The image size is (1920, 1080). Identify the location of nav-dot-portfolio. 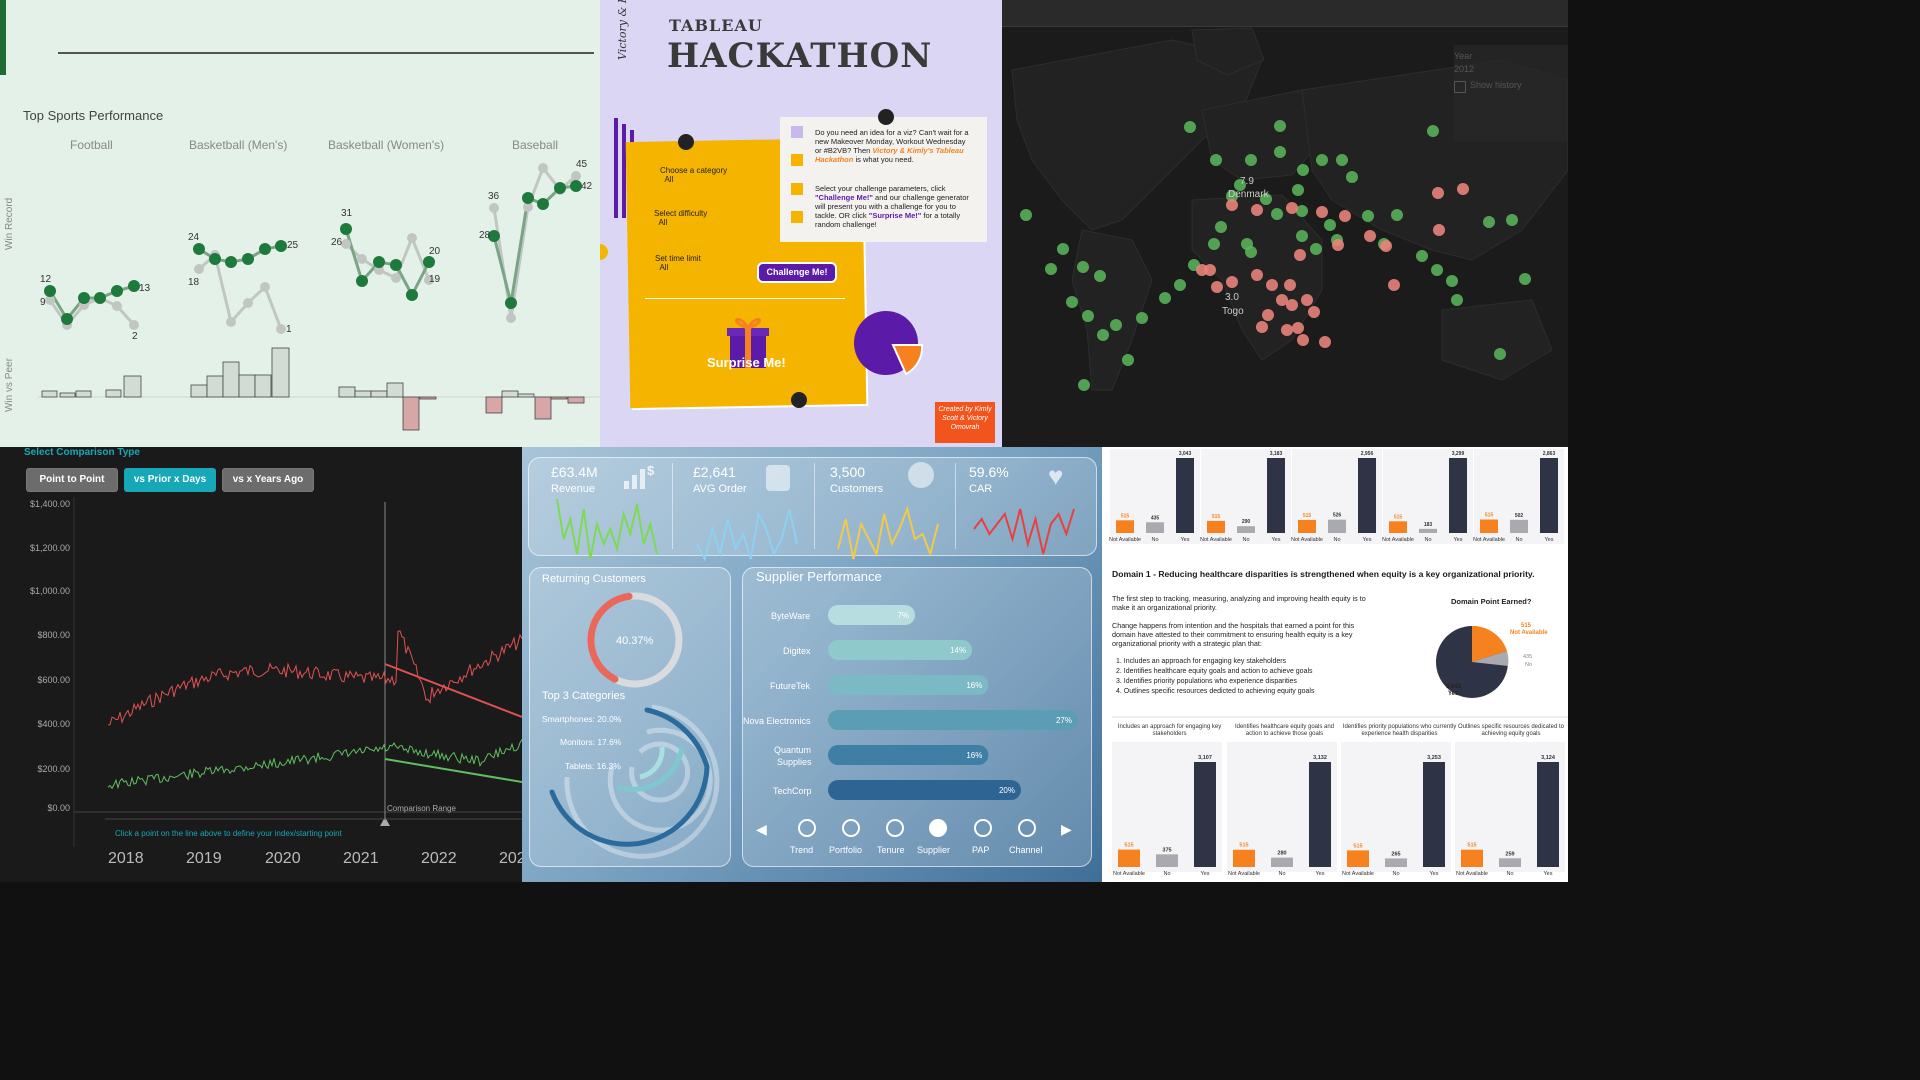
(851, 828).